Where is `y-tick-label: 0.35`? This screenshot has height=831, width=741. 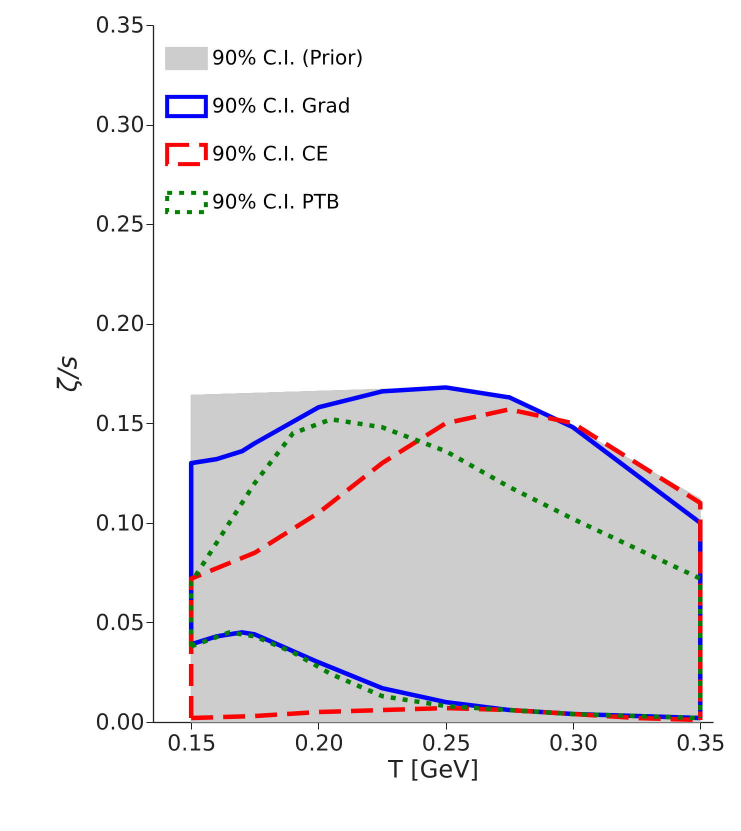 y-tick-label: 0.35 is located at coordinates (120, 26).